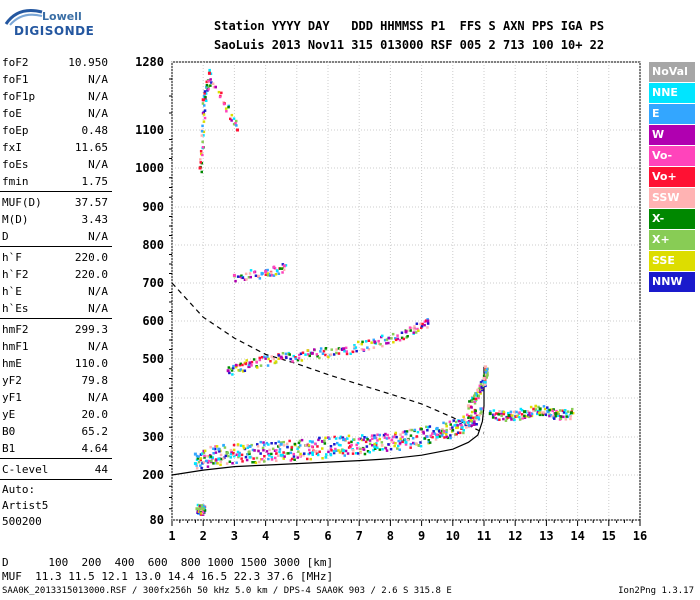 The width and height of the screenshot is (700, 600). Describe the element at coordinates (56, 308) in the screenshot. I see `param-row-hes: h`Es N/A` at that location.